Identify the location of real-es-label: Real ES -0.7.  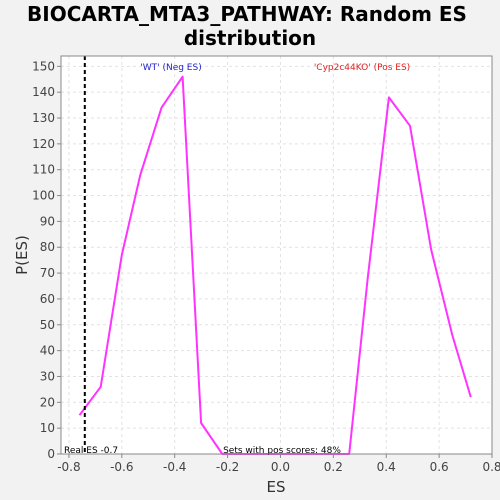
(91, 451).